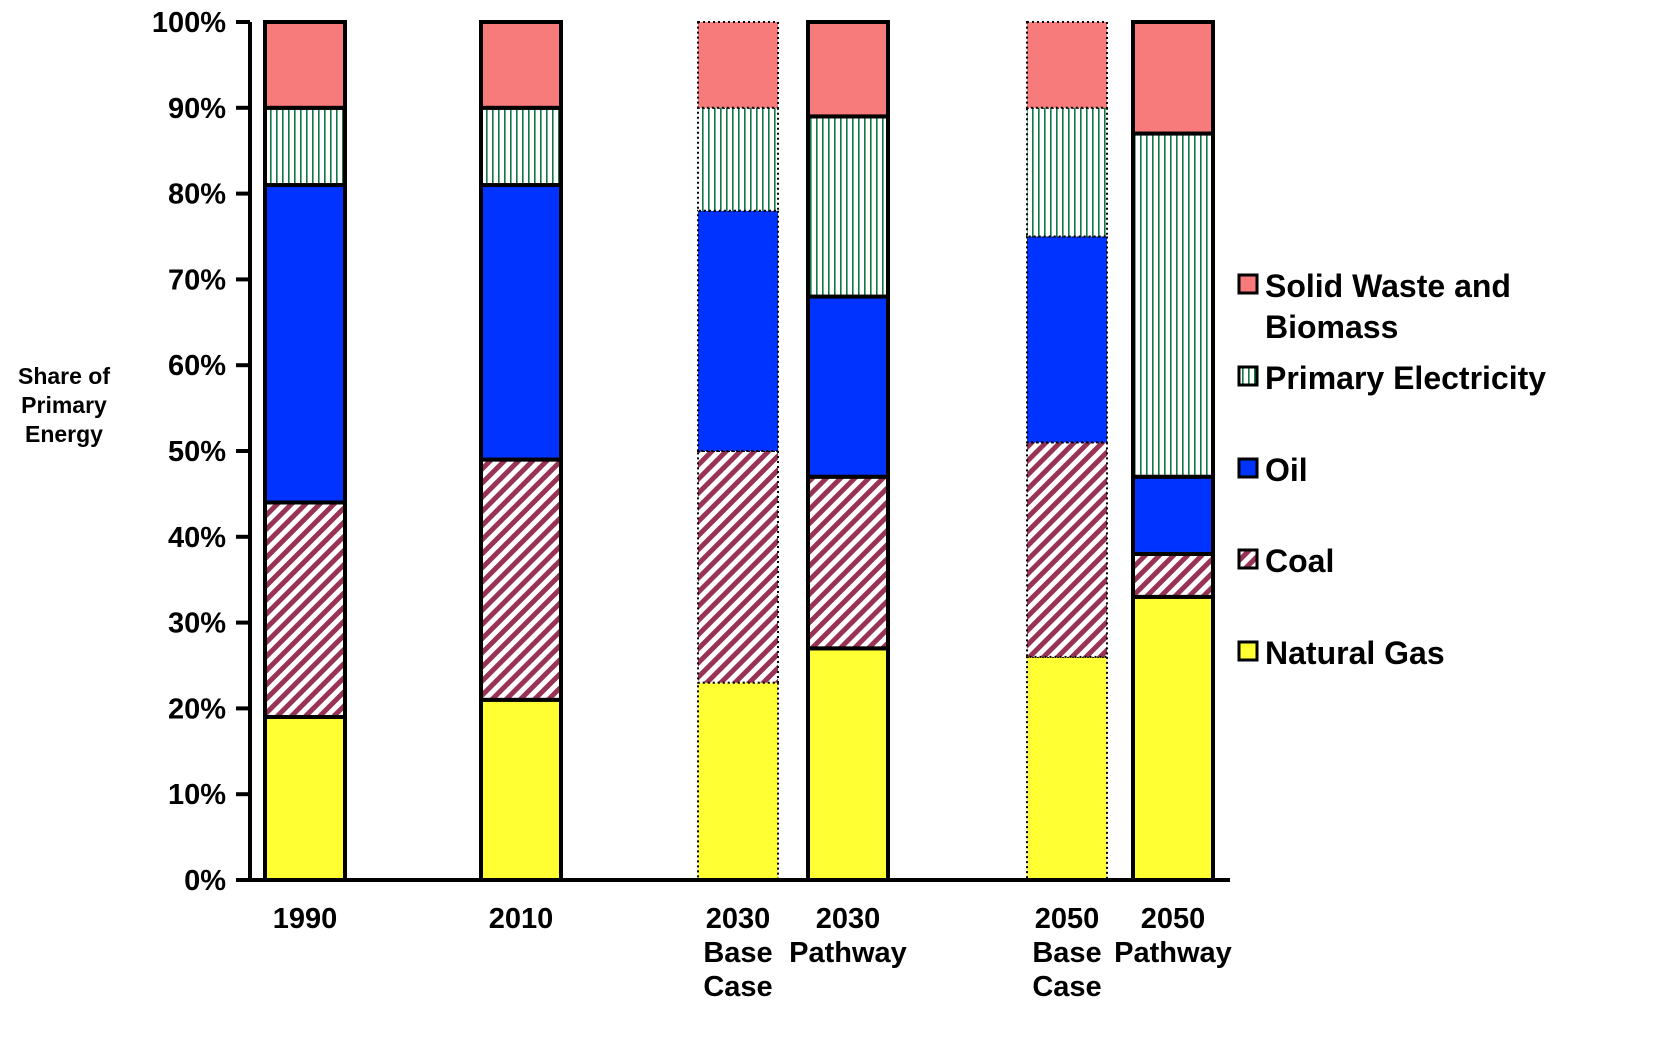  I want to click on bar-2050-base-case, so click(1067, 451).